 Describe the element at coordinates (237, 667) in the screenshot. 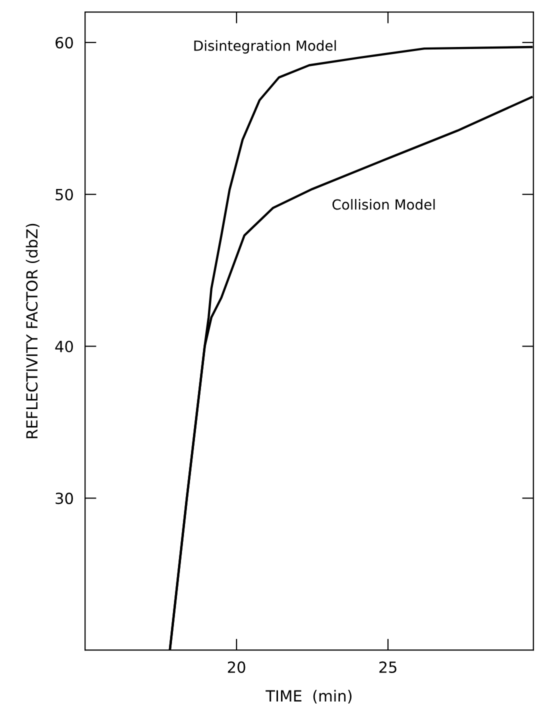

I see `x-tick-label: 20` at that location.